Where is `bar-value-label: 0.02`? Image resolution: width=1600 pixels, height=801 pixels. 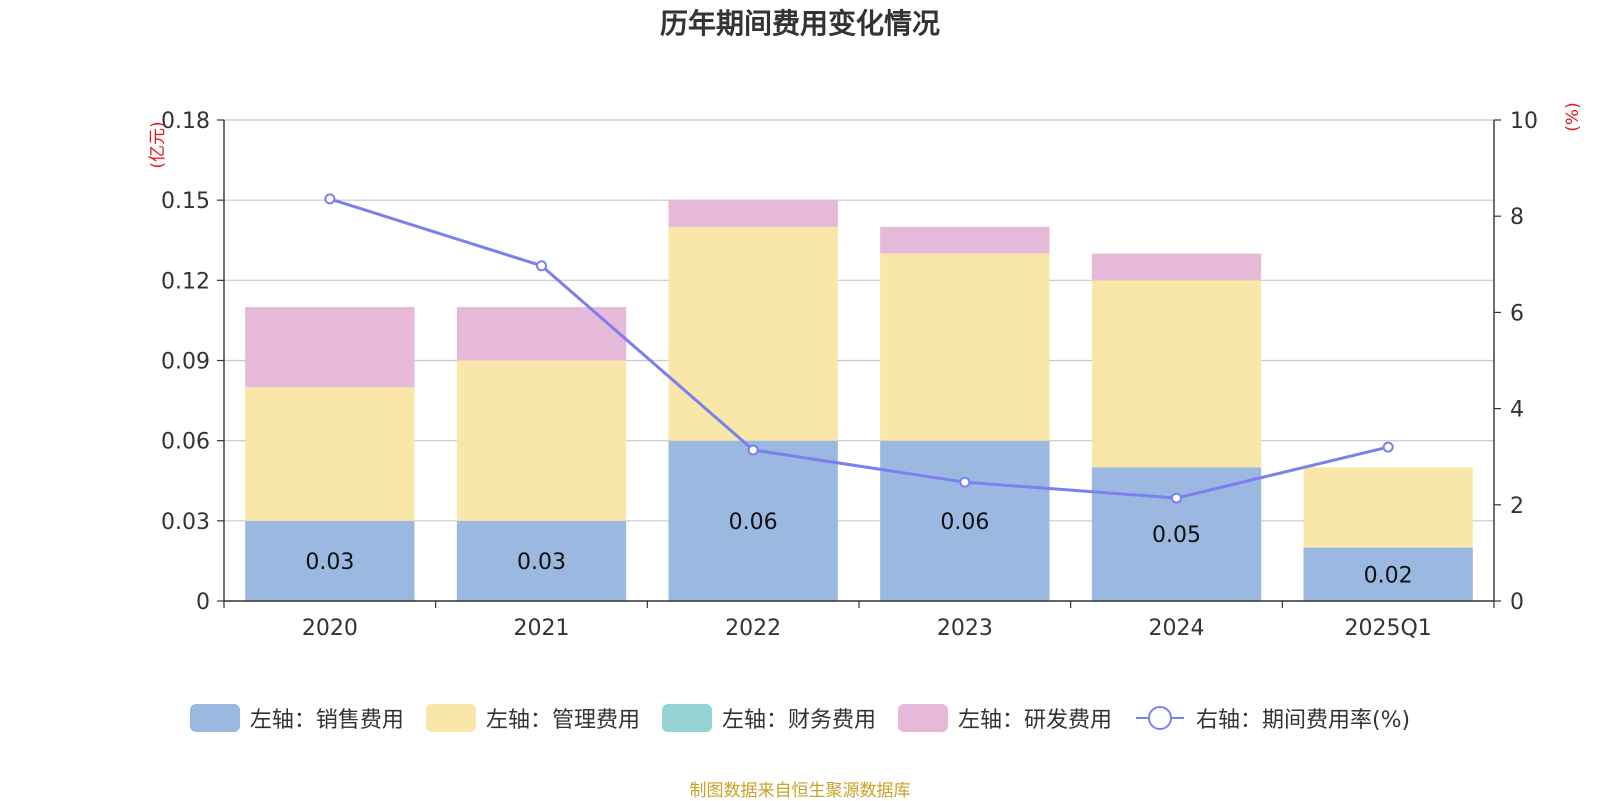
bar-value-label: 0.02 is located at coordinates (1388, 575).